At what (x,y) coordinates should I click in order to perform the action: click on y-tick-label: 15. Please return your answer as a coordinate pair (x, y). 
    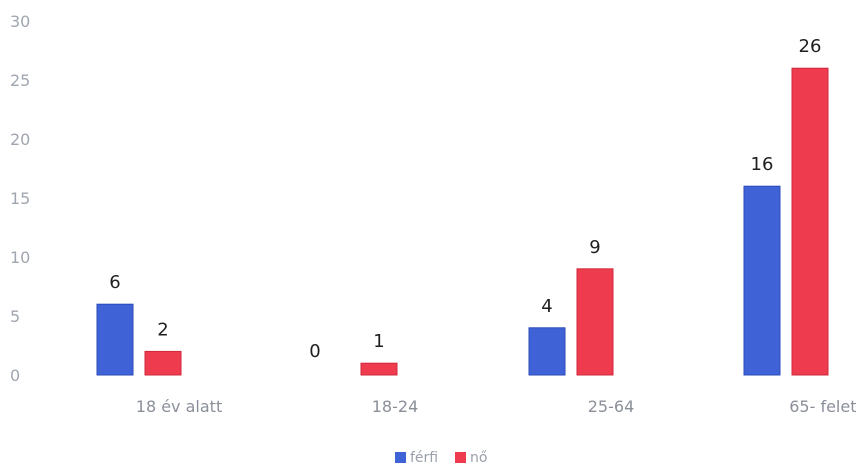
    Looking at the image, I should click on (20, 198).